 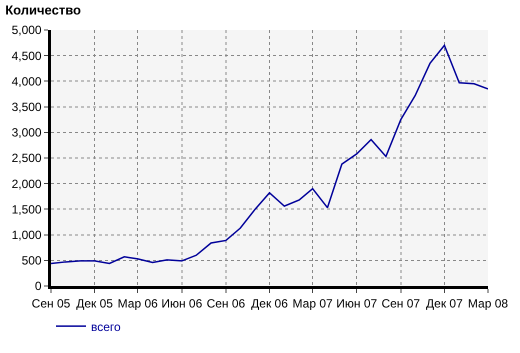 I want to click on x-tick-label: Июн 06, so click(x=182, y=303).